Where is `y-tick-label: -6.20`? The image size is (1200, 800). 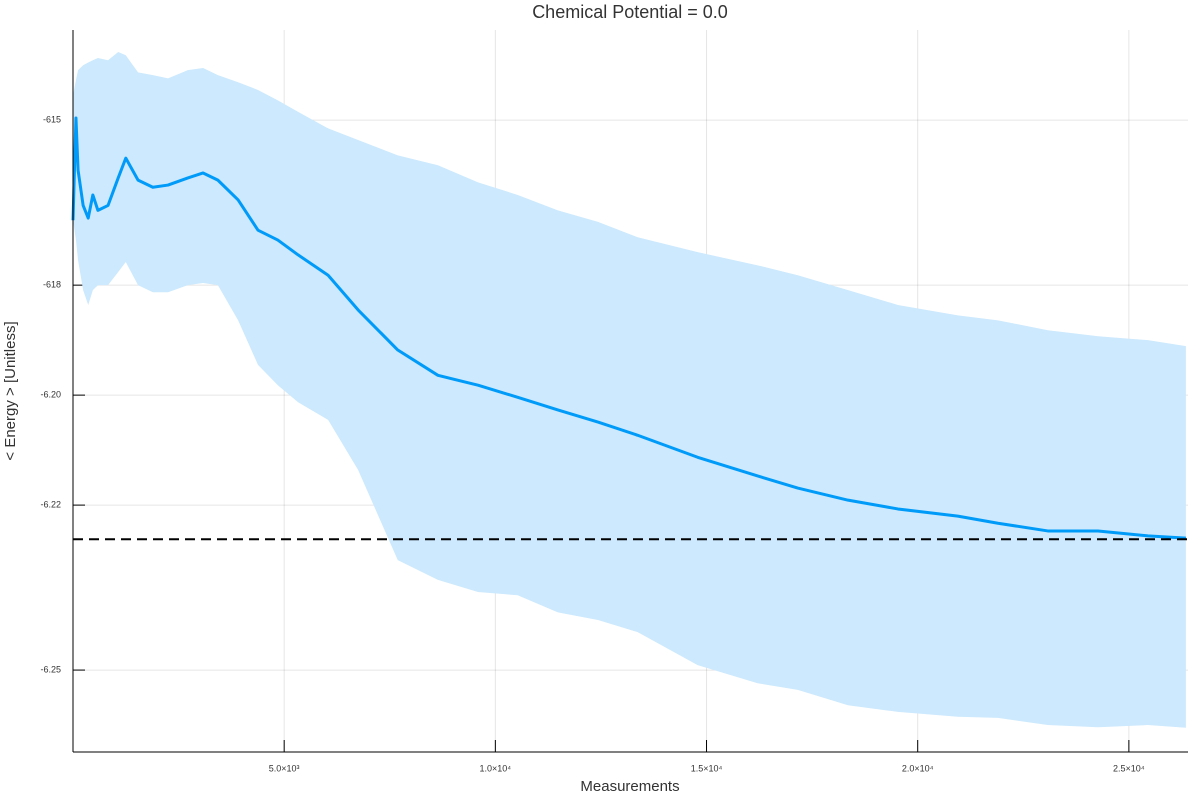
y-tick-label: -6.20 is located at coordinates (50, 394).